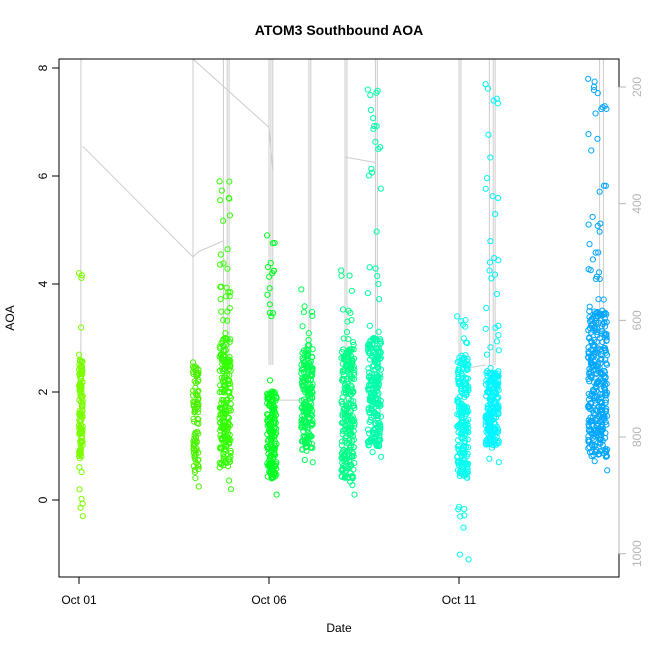 Image resolution: width=650 pixels, height=655 pixels. I want to click on y-axis: 0 2 4 6 8, so click(48, 283).